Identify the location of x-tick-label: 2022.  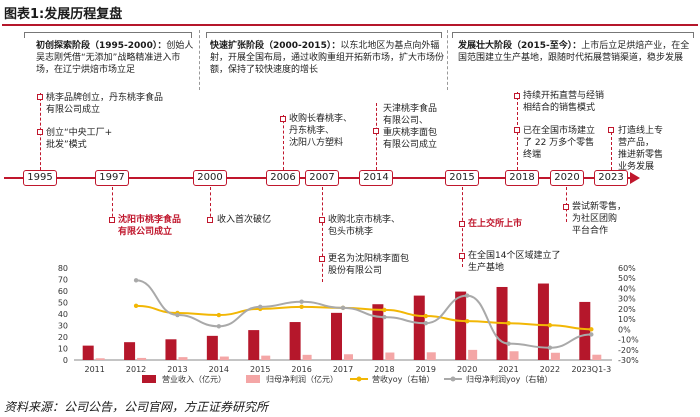
(550, 369).